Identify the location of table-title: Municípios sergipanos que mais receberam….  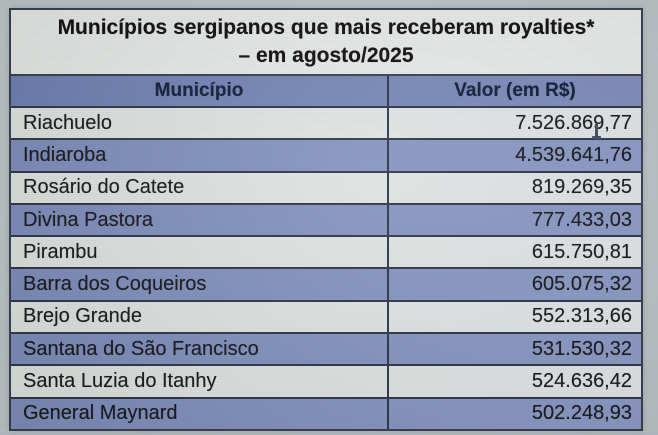
(326, 43).